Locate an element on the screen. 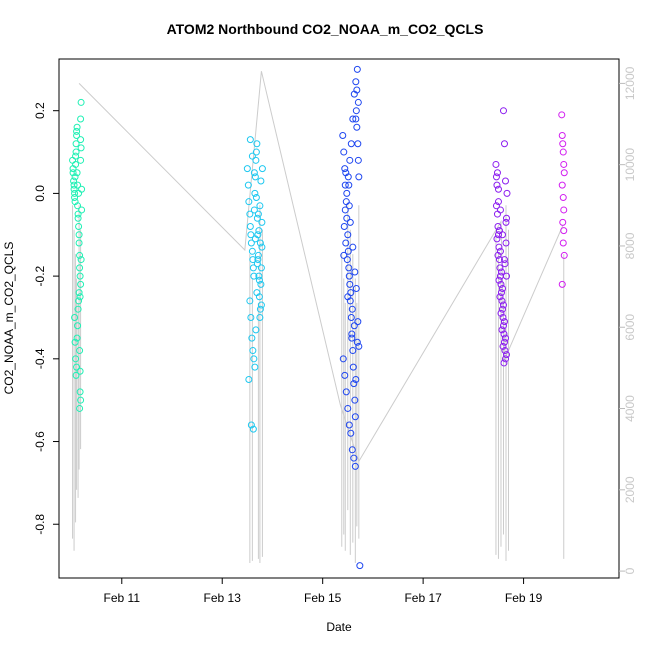  y2-tick-label: 2000 is located at coordinates (630, 489).